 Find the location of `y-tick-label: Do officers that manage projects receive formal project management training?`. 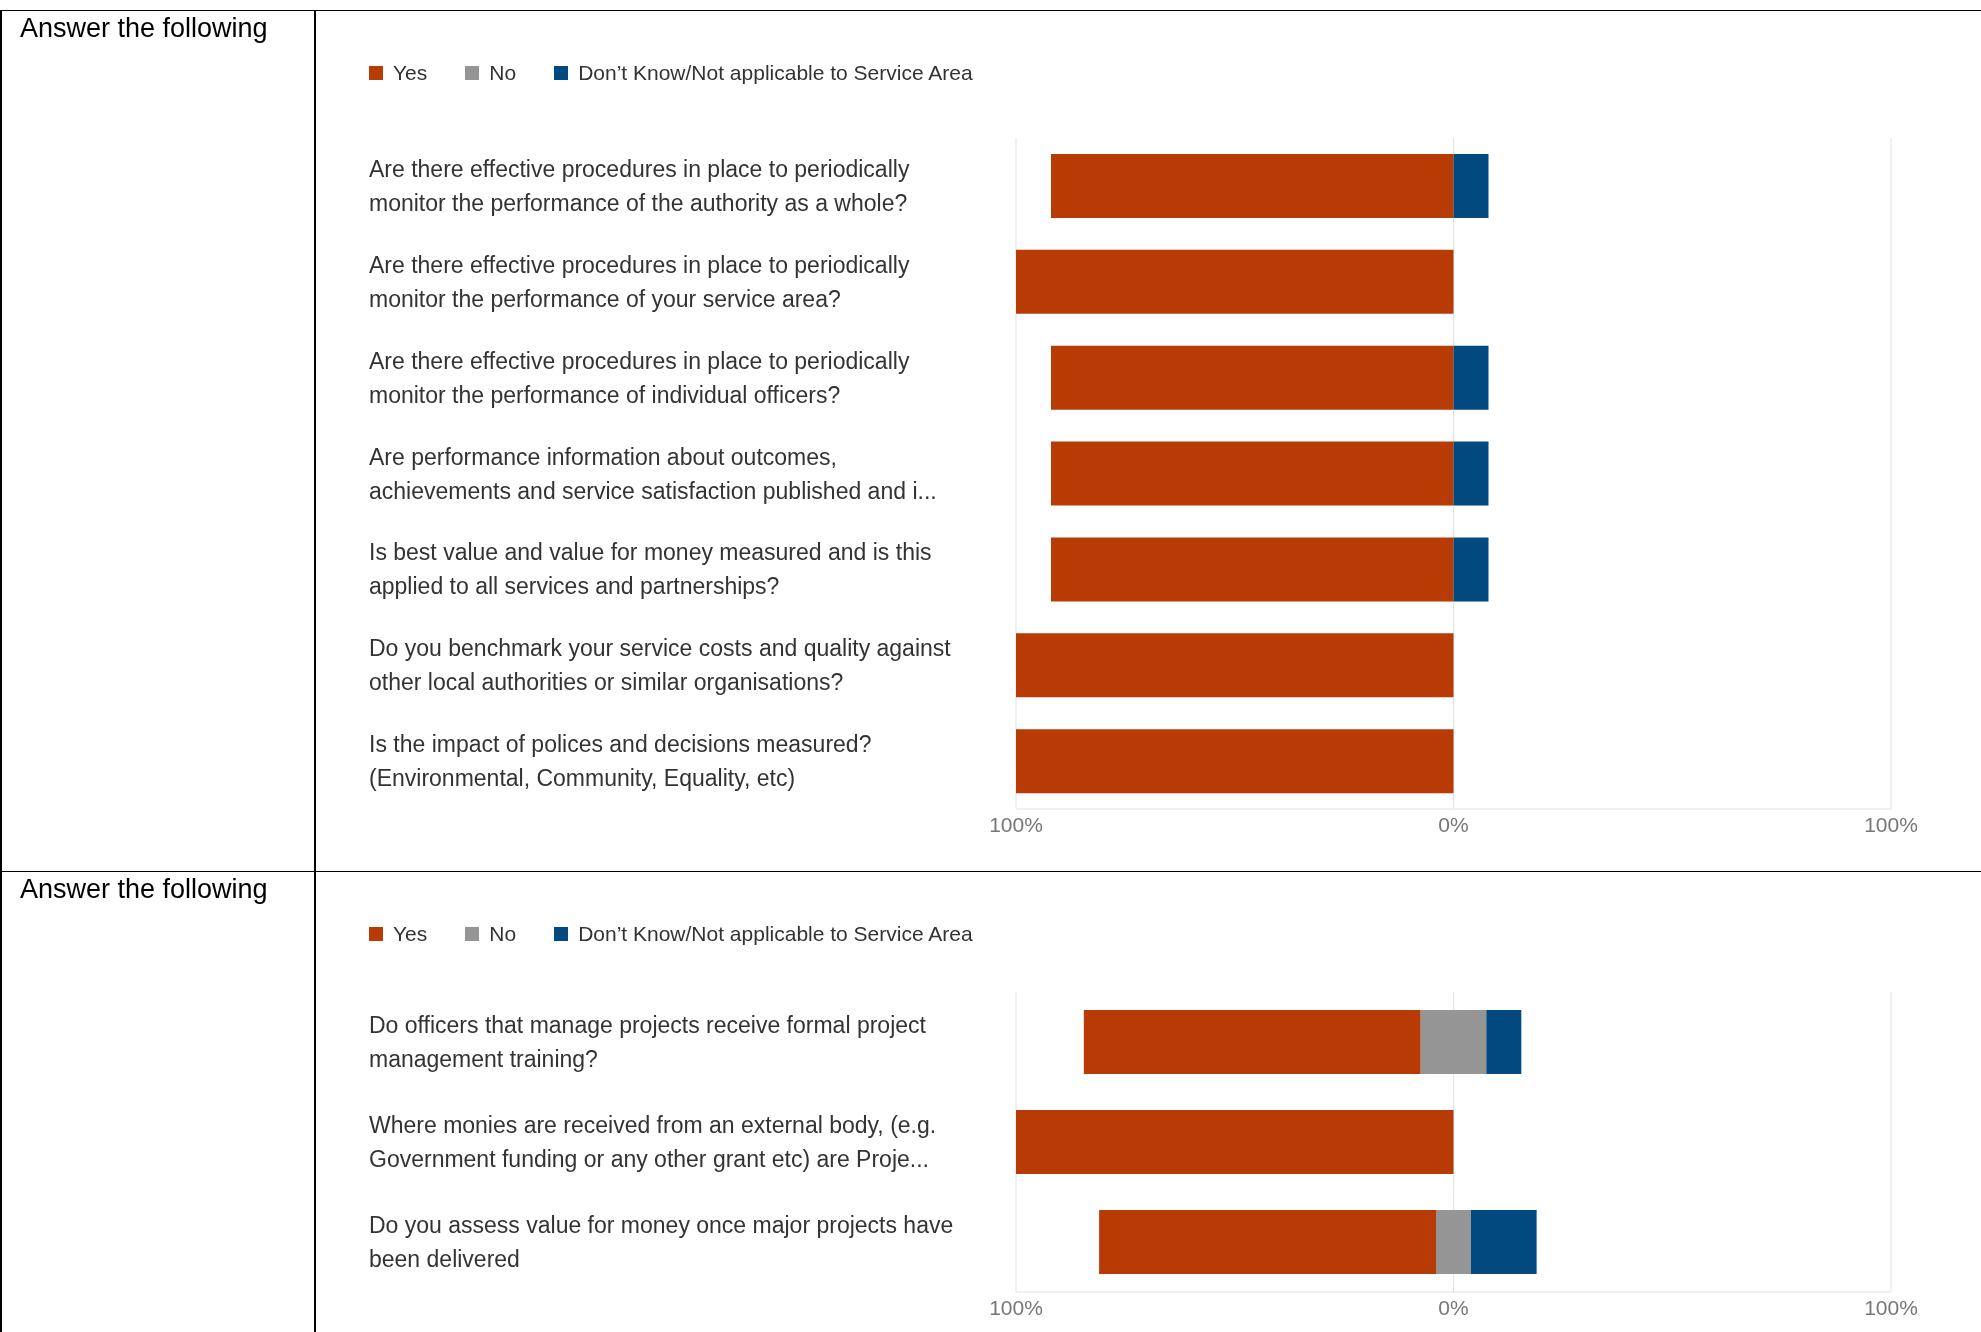

y-tick-label: Do officers that manage projects receive formal project management training? is located at coordinates (648, 1042).